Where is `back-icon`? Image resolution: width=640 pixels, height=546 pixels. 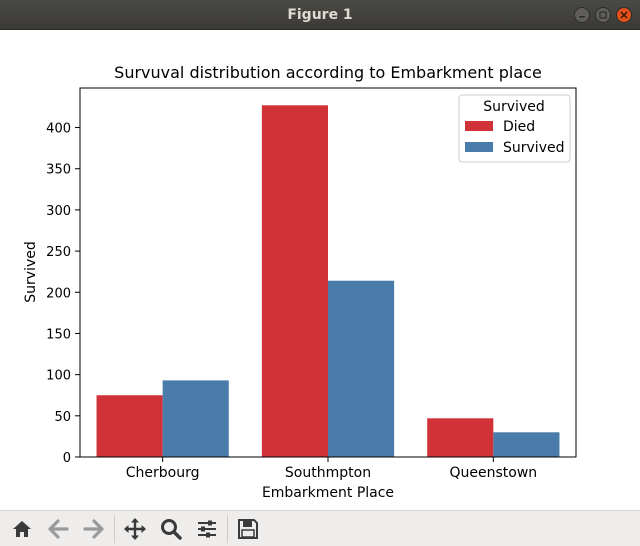
back-icon is located at coordinates (58, 528).